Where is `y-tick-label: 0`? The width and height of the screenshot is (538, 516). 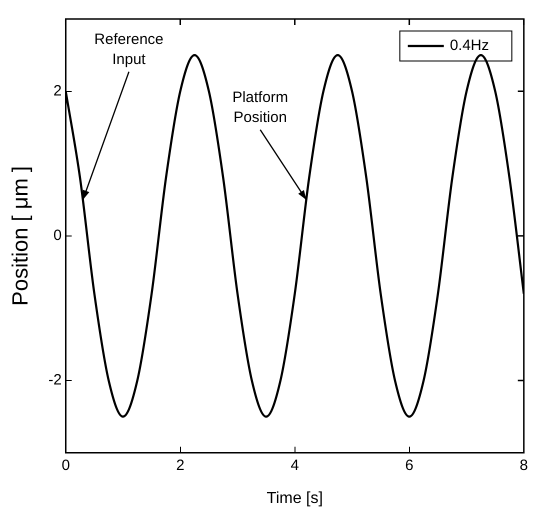
y-tick-label: 0 is located at coordinates (57, 235).